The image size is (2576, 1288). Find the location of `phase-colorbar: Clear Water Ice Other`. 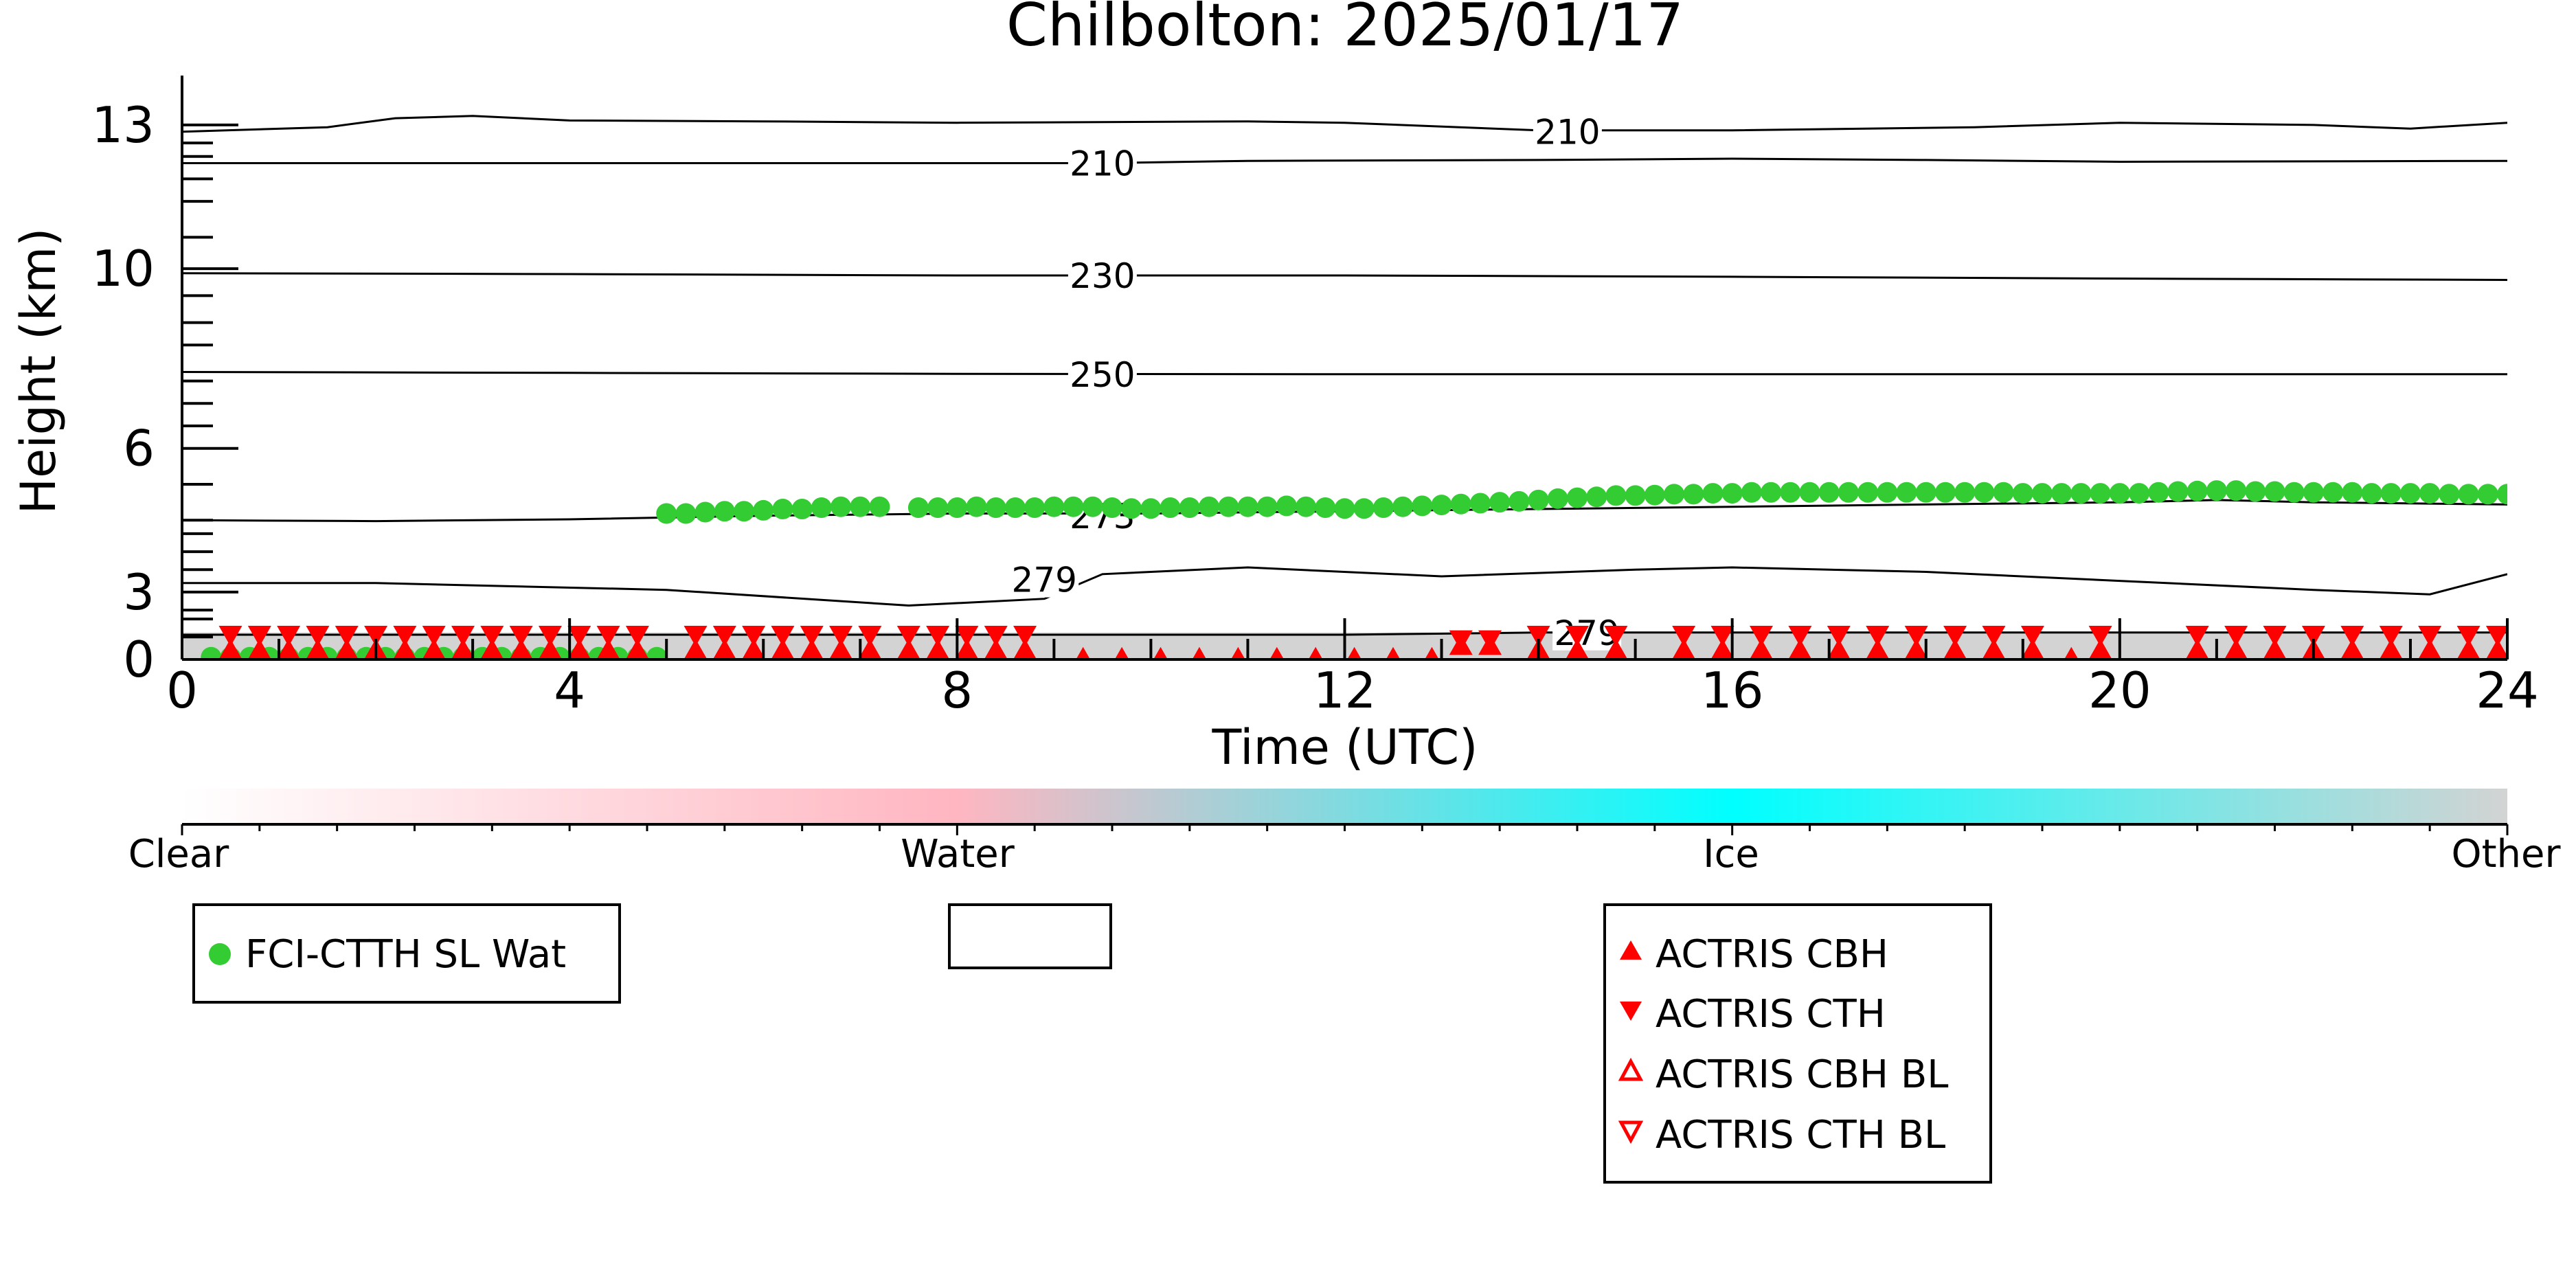

phase-colorbar: Clear Water Ice Other is located at coordinates (1344, 833).